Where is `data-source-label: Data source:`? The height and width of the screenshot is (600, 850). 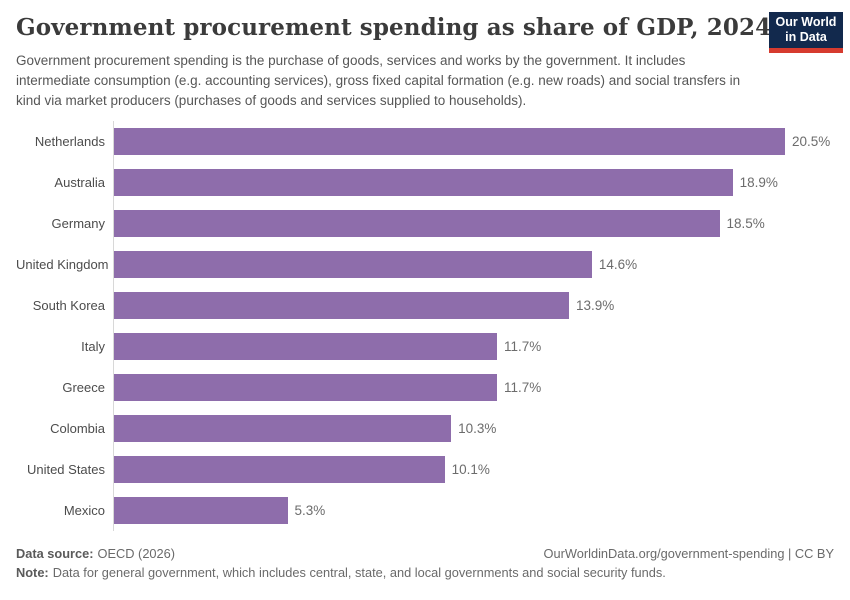 data-source-label: Data source: is located at coordinates (55, 553).